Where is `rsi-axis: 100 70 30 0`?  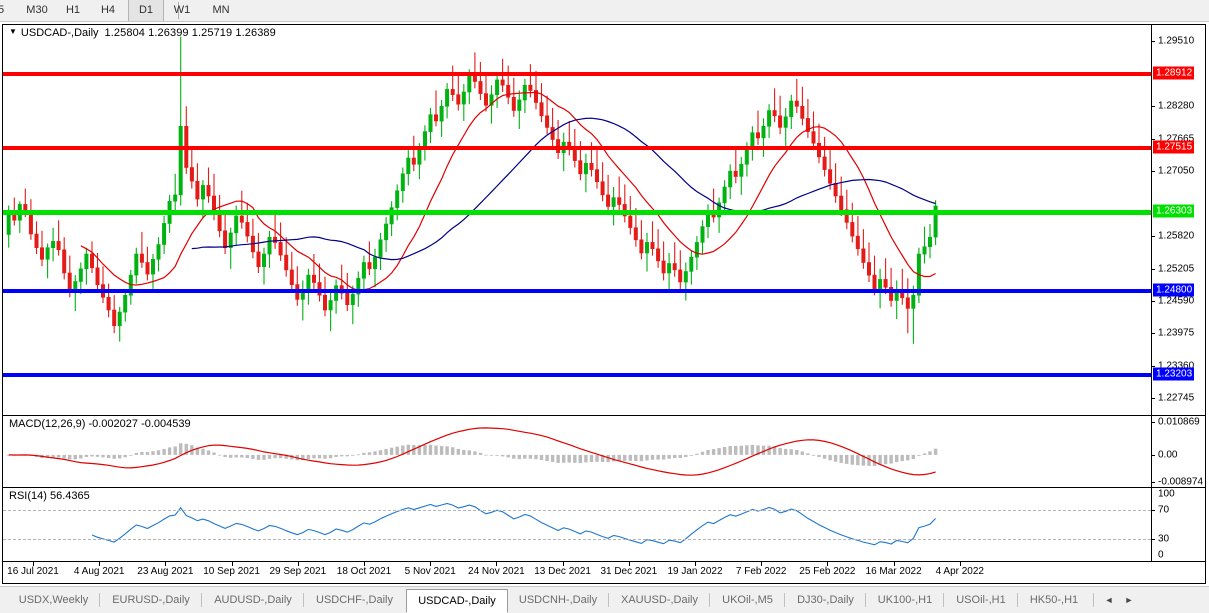 rsi-axis: 100 70 30 0 is located at coordinates (1178, 524).